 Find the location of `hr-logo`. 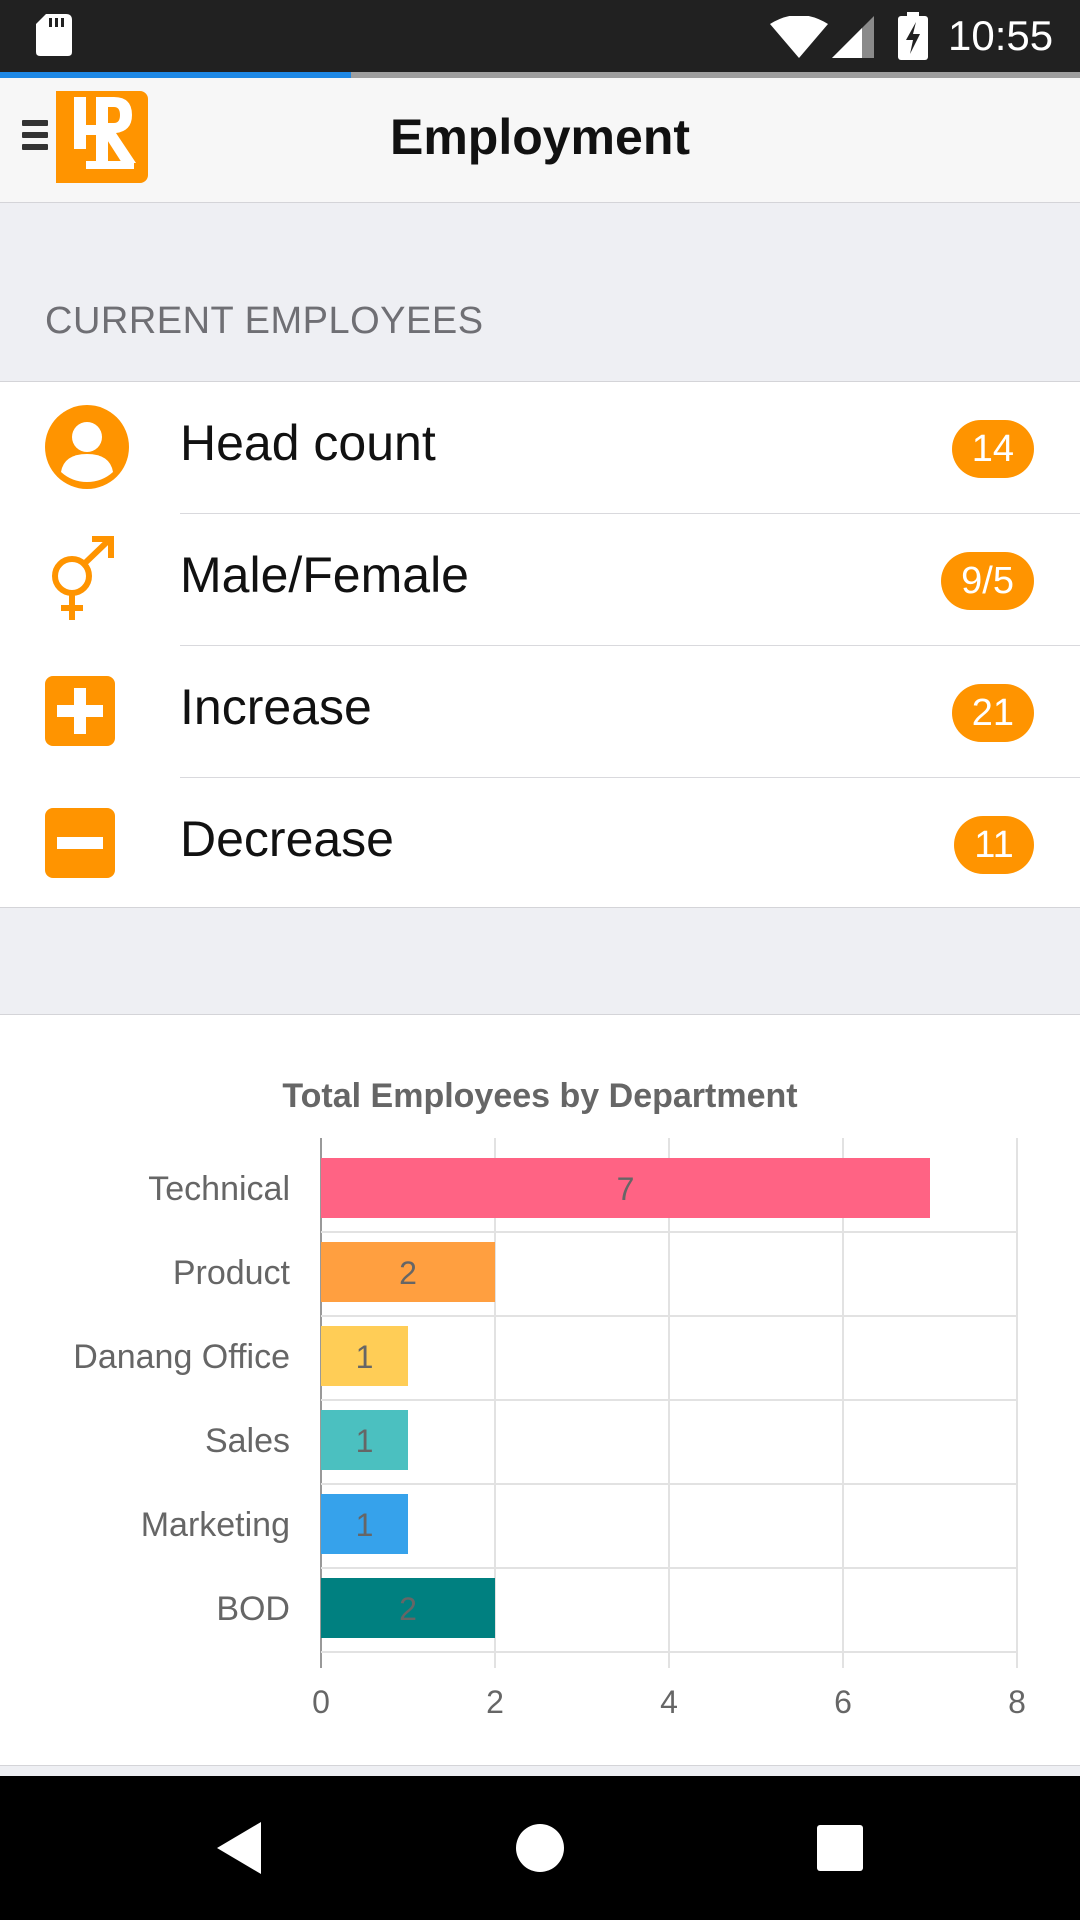

hr-logo is located at coordinates (102, 137).